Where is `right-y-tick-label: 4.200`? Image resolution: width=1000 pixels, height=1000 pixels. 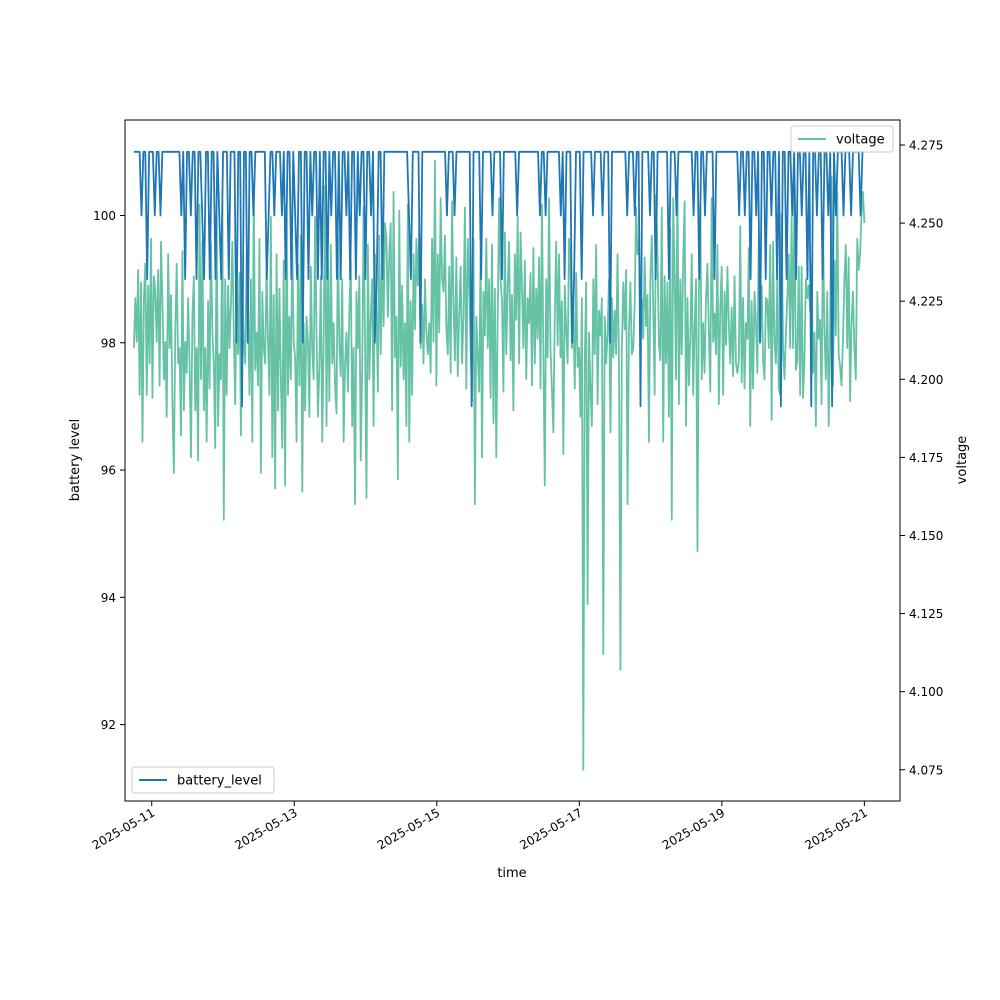 right-y-tick-label: 4.200 is located at coordinates (926, 380).